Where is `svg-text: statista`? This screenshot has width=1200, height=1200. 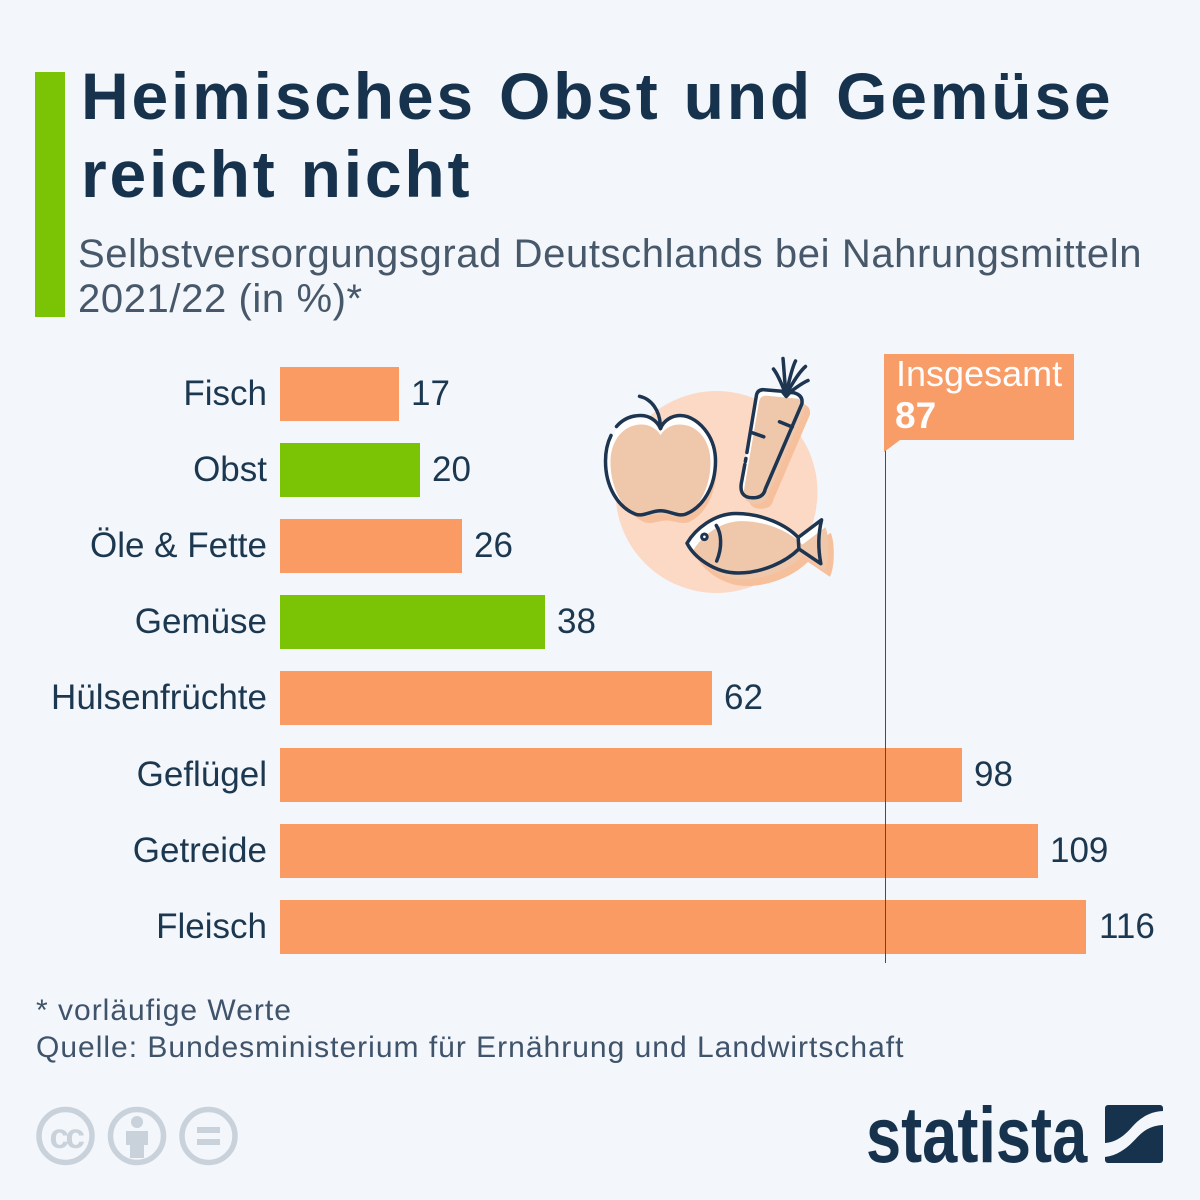 svg-text: statista is located at coordinates (977, 1135).